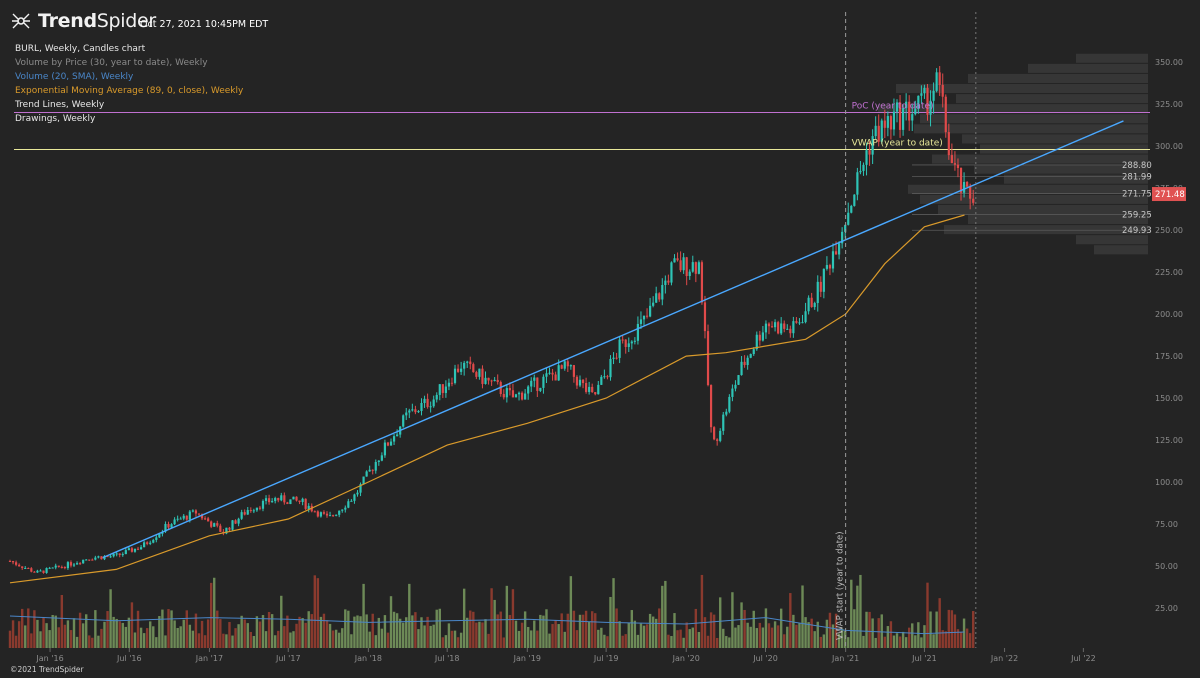 This screenshot has height=678, width=1200. What do you see at coordinates (1137, 195) in the screenshot?
I see `price-level-label: 271.75` at bounding box center [1137, 195].